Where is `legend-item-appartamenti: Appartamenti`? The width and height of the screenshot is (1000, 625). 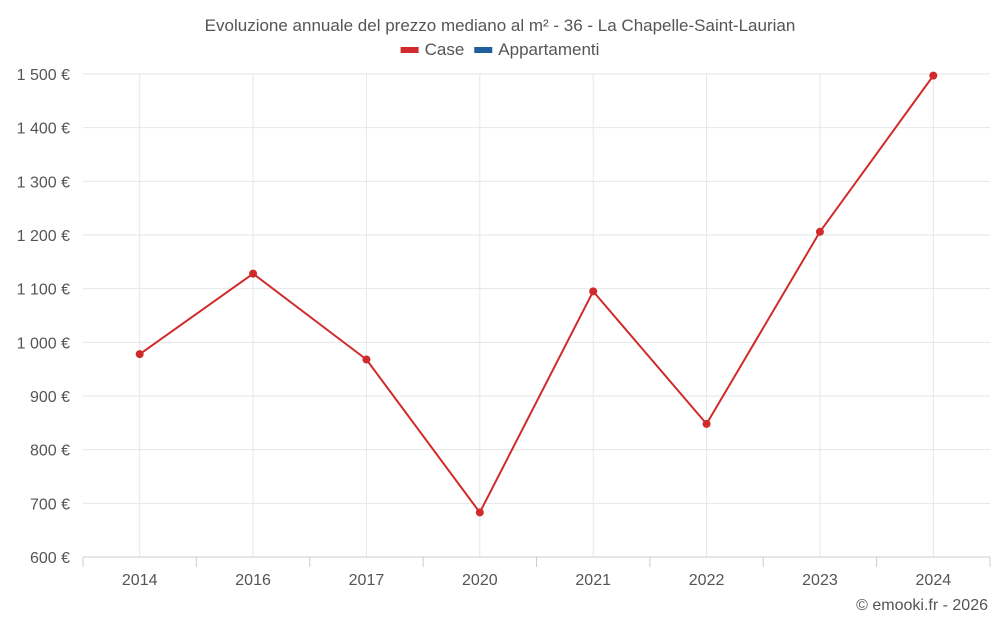 legend-item-appartamenti: Appartamenti is located at coordinates (536, 49).